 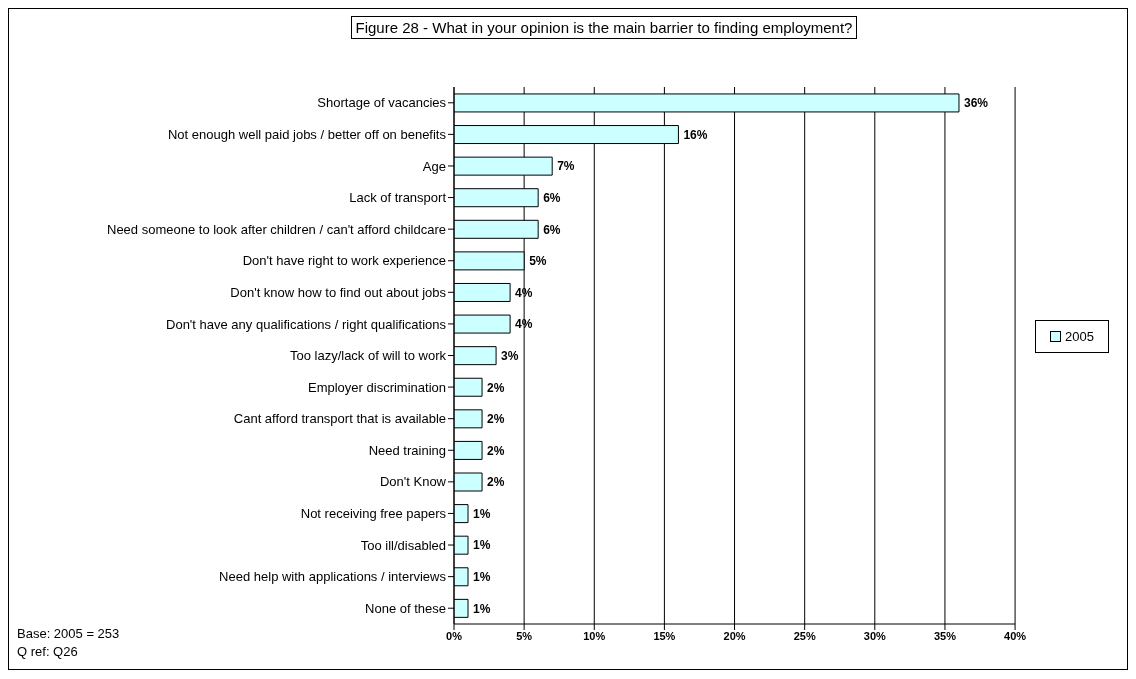 What do you see at coordinates (413, 482) in the screenshot?
I see `y-tick-label: Don't Know` at bounding box center [413, 482].